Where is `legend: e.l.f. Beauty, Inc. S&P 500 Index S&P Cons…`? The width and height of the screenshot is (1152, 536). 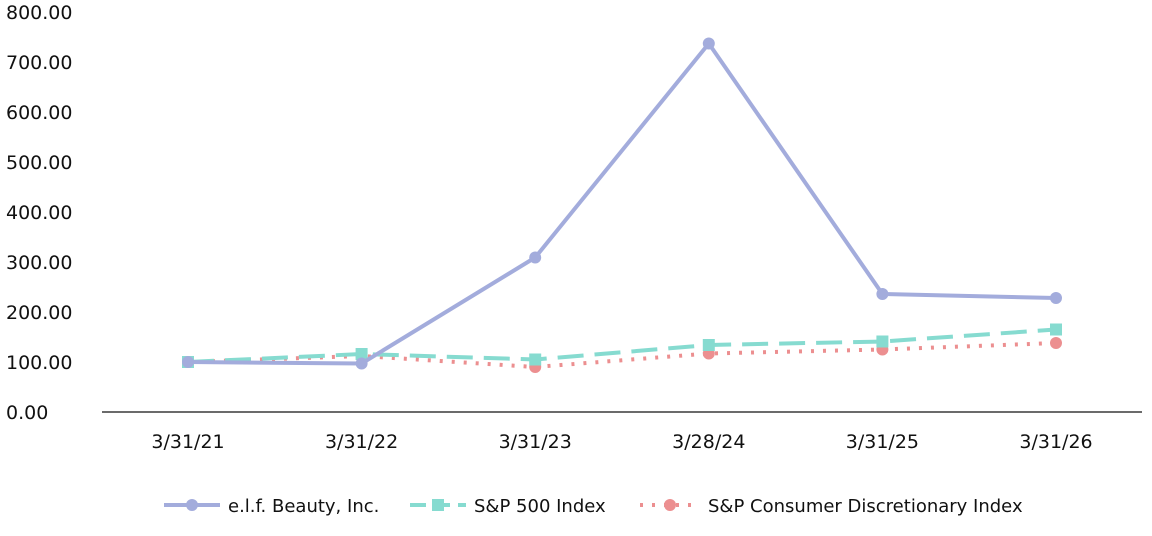
legend: e.l.f. Beauty, Inc. S&P 500 Index S&P Cons… is located at coordinates (593, 506).